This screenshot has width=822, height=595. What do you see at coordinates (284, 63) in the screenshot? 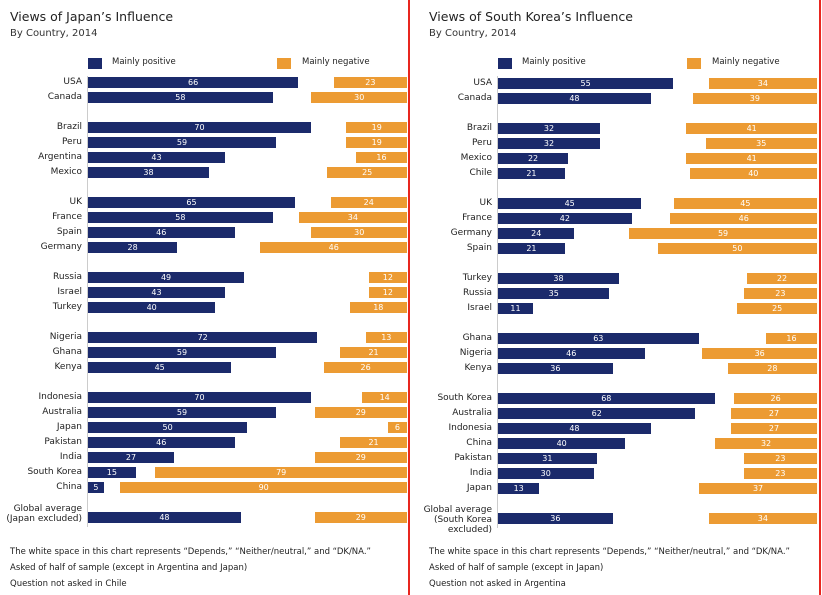
I see `legend-swatch-negative` at bounding box center [284, 63].